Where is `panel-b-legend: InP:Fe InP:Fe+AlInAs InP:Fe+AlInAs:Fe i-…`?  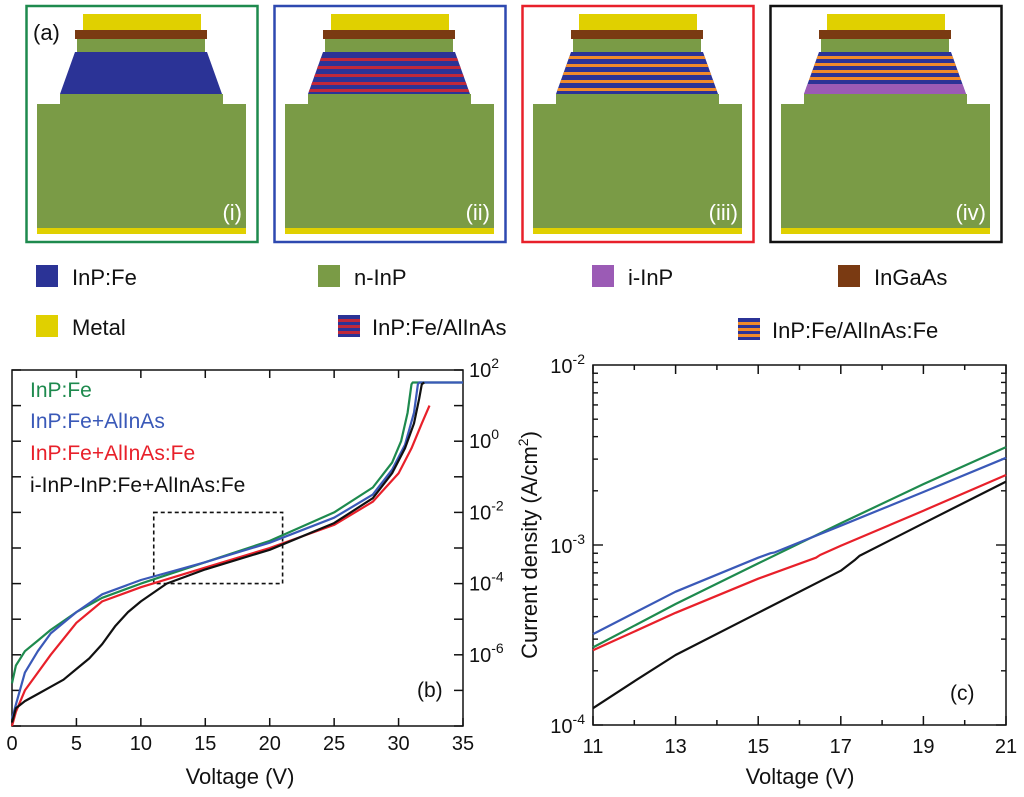
panel-b-legend: InP:Fe InP:Fe+AlInAs InP:Fe+AlInAs:Fe i-… is located at coordinates (137, 438).